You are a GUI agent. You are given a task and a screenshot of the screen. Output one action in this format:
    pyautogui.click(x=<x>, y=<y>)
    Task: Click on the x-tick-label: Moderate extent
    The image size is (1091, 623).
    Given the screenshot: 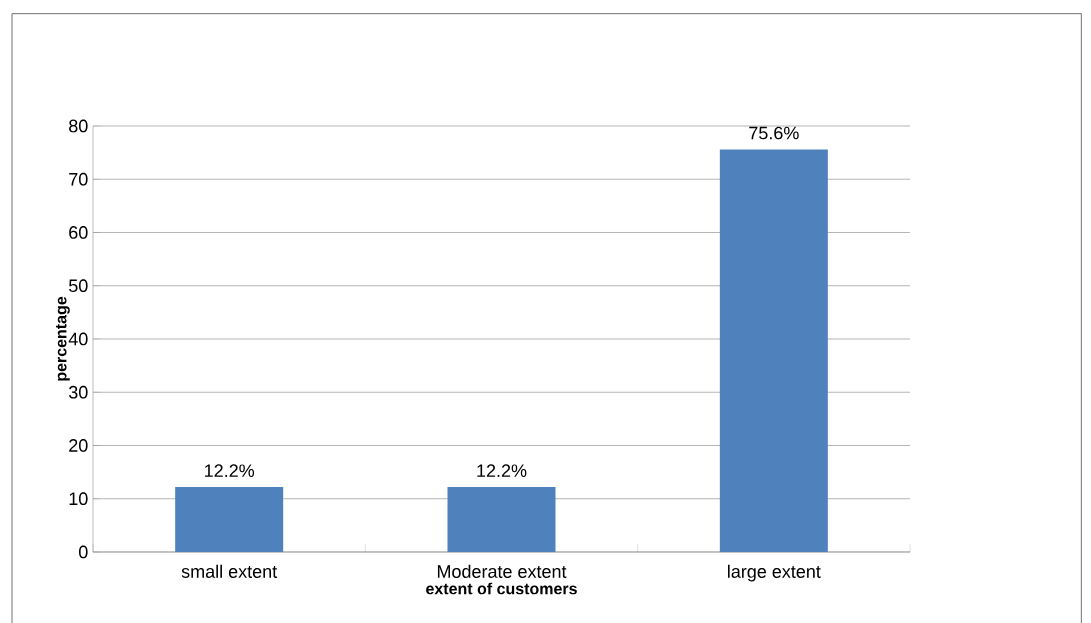 What is the action you would take?
    pyautogui.click(x=502, y=571)
    